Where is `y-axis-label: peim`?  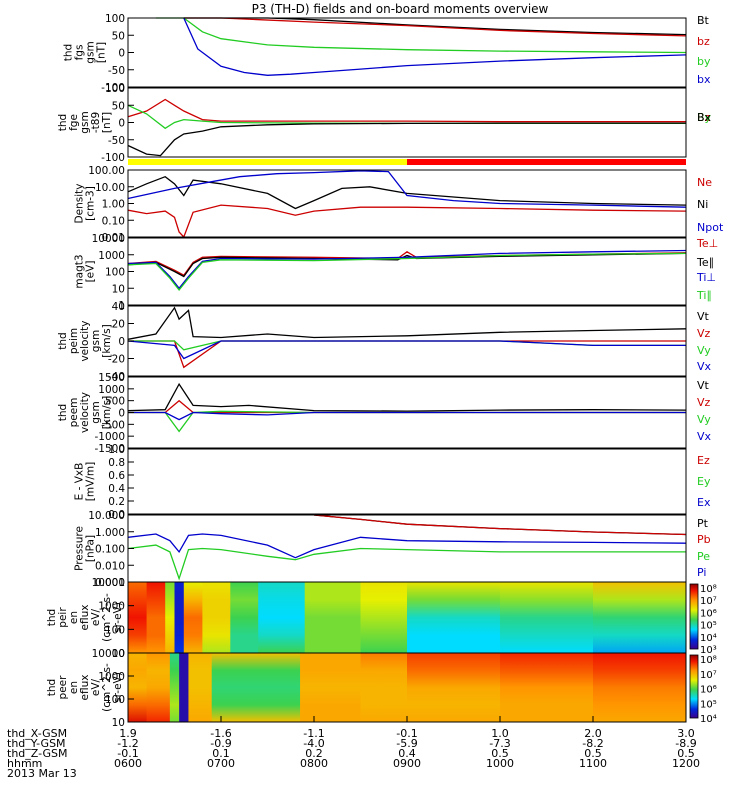
y-axis-label: peim is located at coordinates (74, 341).